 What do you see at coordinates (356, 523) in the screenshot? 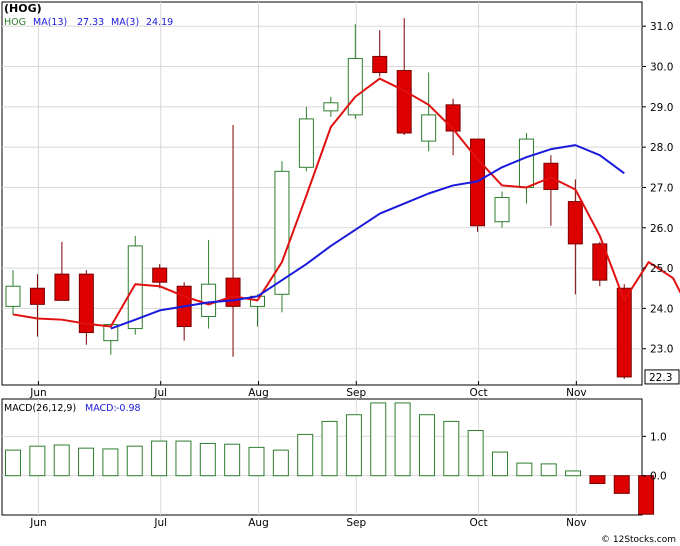
I see `macd-x-label: Sep` at bounding box center [356, 523].